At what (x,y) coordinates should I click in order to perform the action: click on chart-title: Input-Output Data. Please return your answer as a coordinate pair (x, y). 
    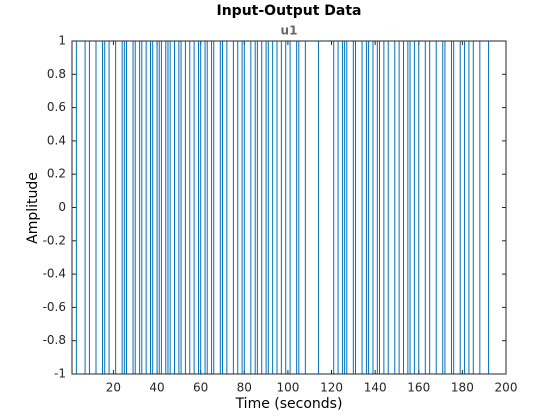
    Looking at the image, I should click on (289, 11).